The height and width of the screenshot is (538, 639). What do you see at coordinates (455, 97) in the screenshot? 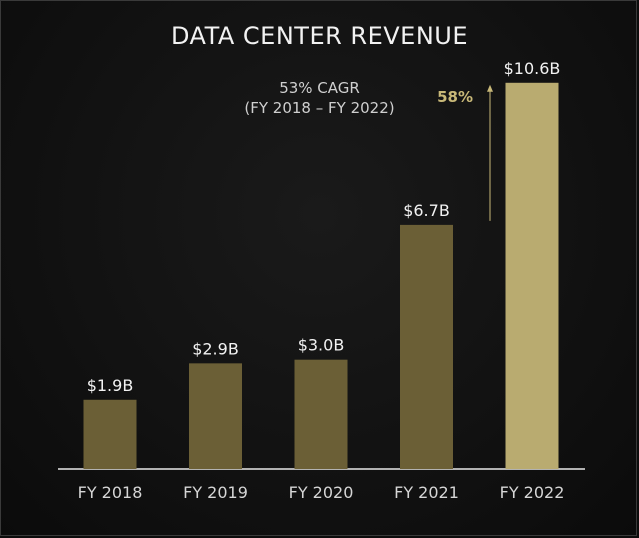
I see `growth-annotation: 58%` at bounding box center [455, 97].